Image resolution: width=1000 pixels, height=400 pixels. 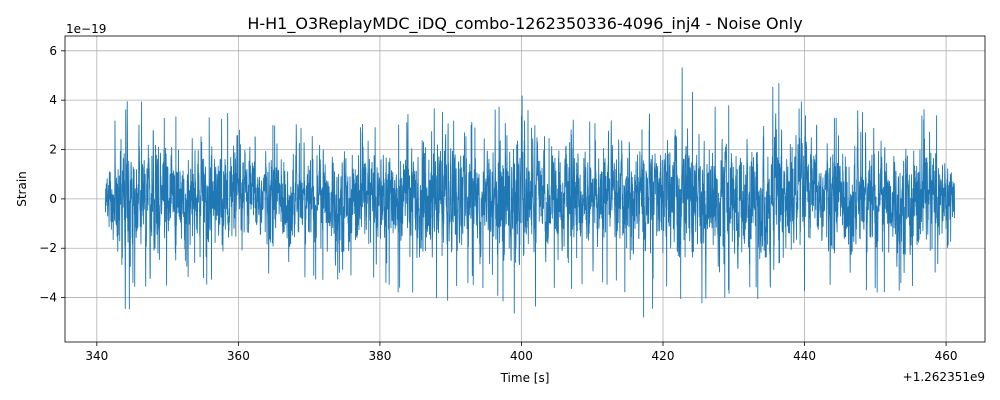 What do you see at coordinates (48, 298) in the screenshot?
I see `y-tick-label: −4` at bounding box center [48, 298].